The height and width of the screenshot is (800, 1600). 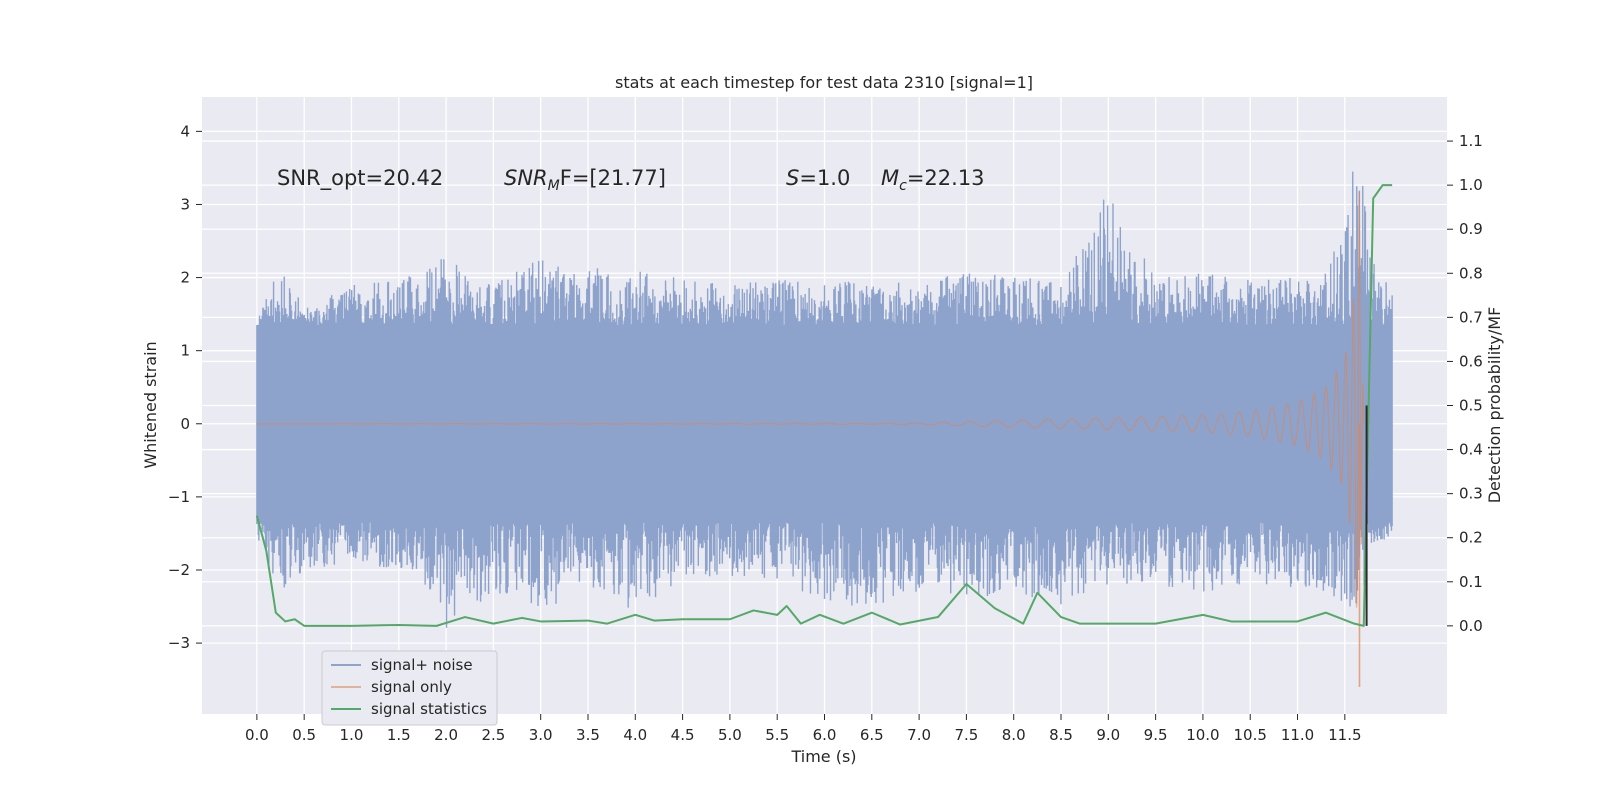 What do you see at coordinates (1471, 450) in the screenshot?
I see `y-tick-label-right: 0.4` at bounding box center [1471, 450].